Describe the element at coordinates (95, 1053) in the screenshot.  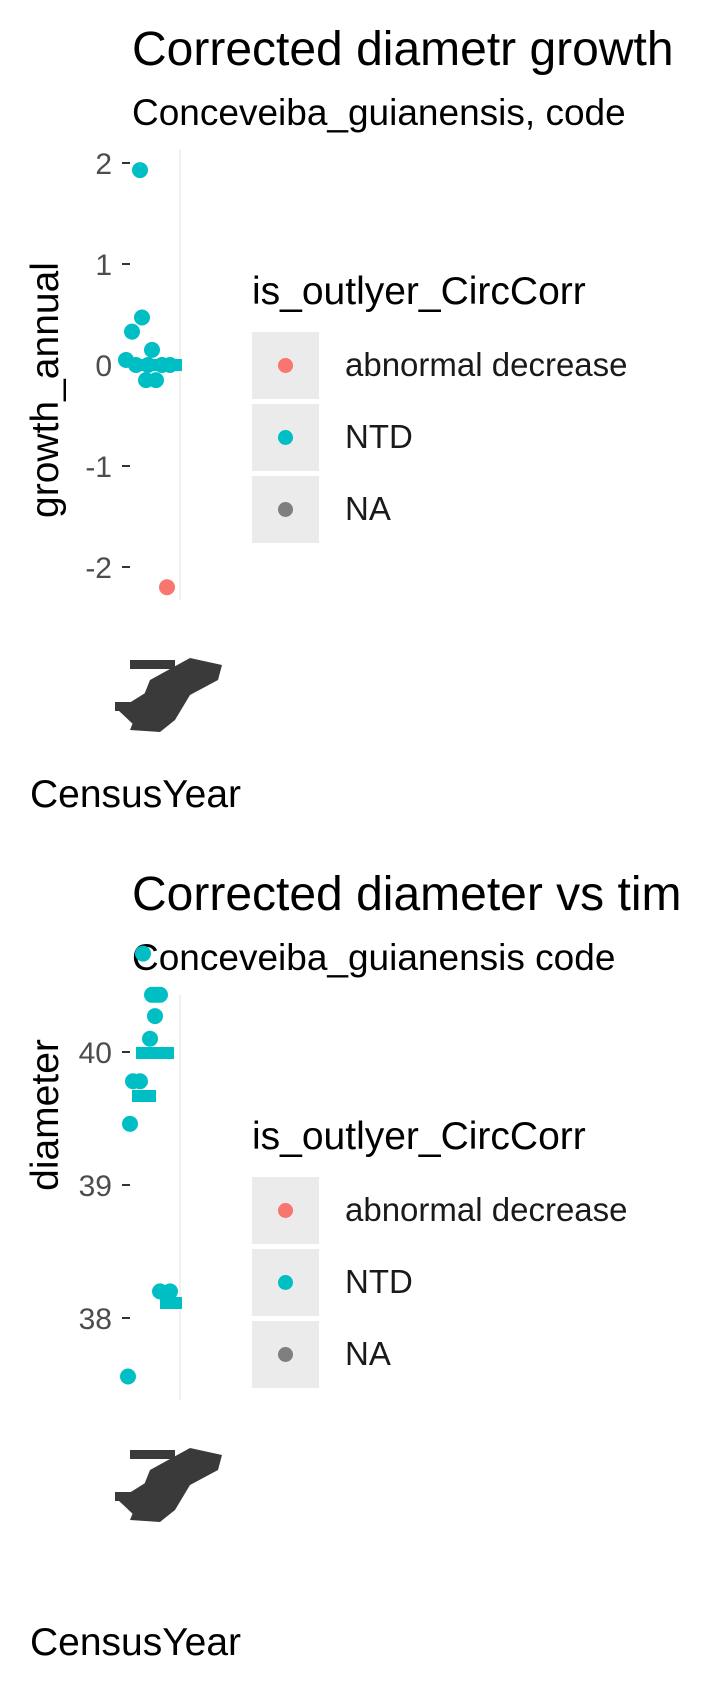
I see `y-tick-label: 40` at that location.